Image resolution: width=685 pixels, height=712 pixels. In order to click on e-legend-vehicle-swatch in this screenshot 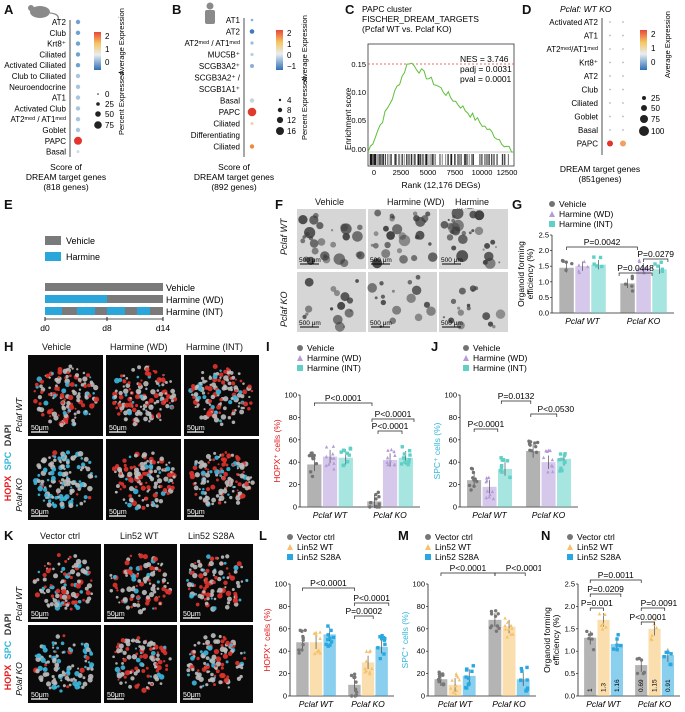, I will do `click(53, 240)`.